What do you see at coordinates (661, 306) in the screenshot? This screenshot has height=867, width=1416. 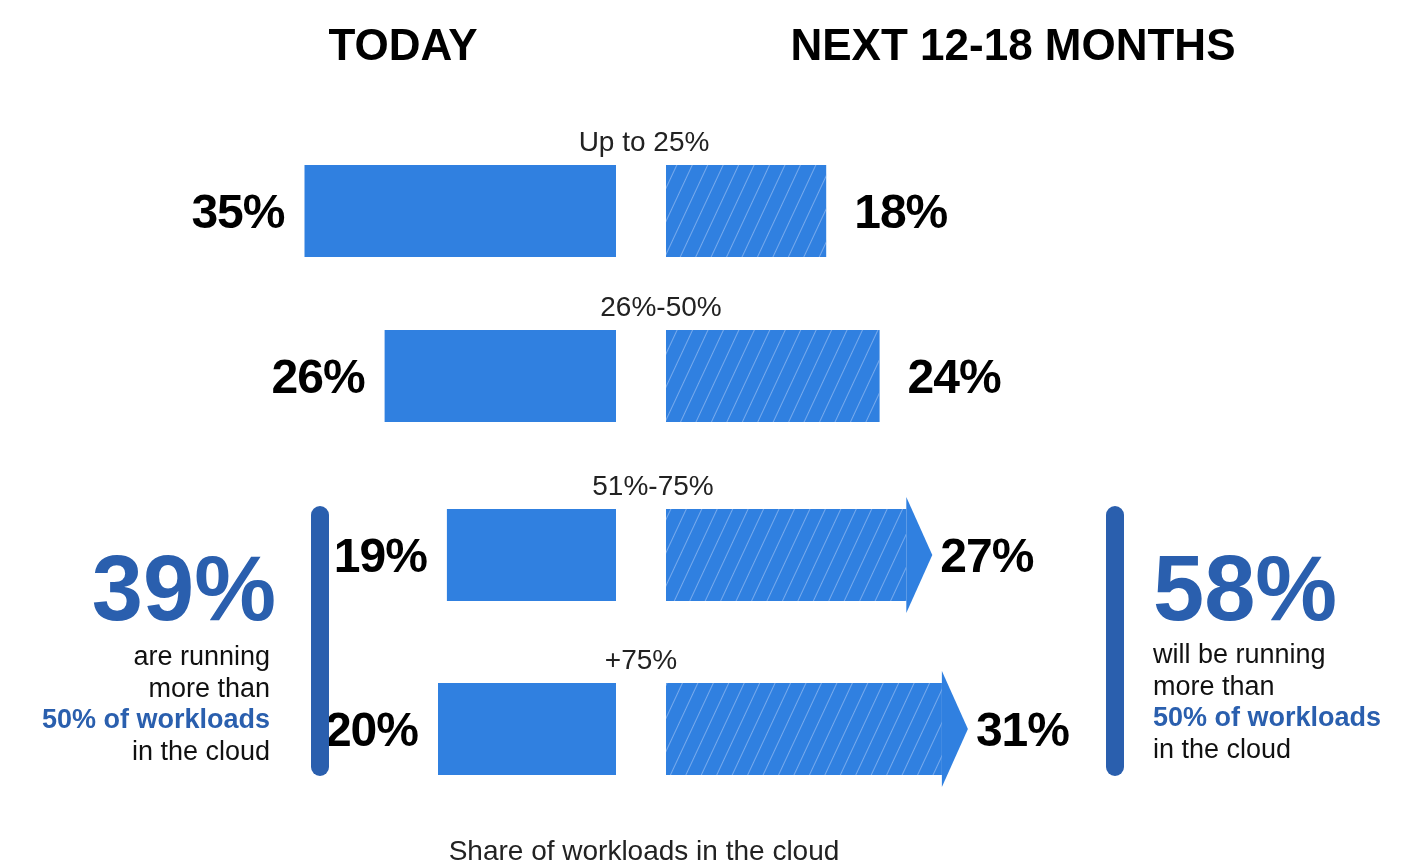 I see `y-tick-label: 26%-50%` at bounding box center [661, 306].